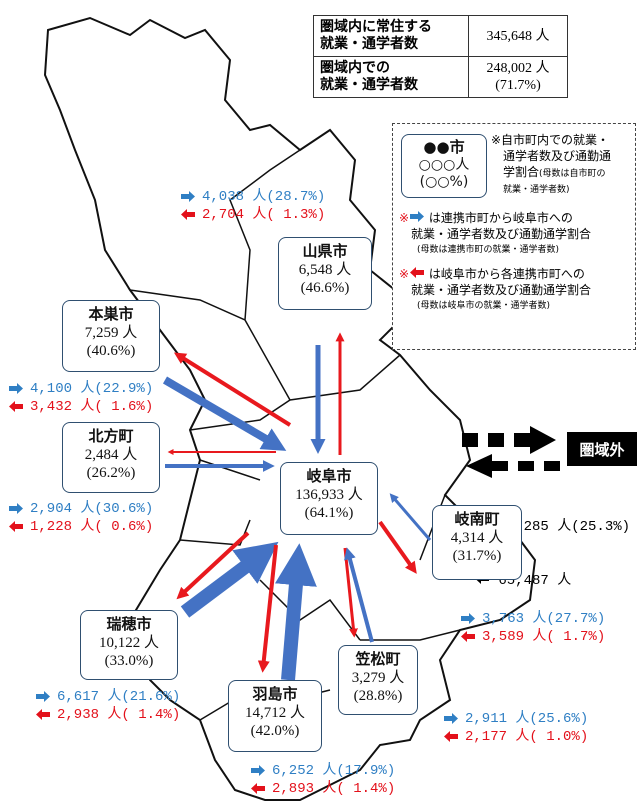 The height and width of the screenshot is (805, 643). What do you see at coordinates (477, 538) in the screenshot?
I see `city-count: 4,314 人` at bounding box center [477, 538].